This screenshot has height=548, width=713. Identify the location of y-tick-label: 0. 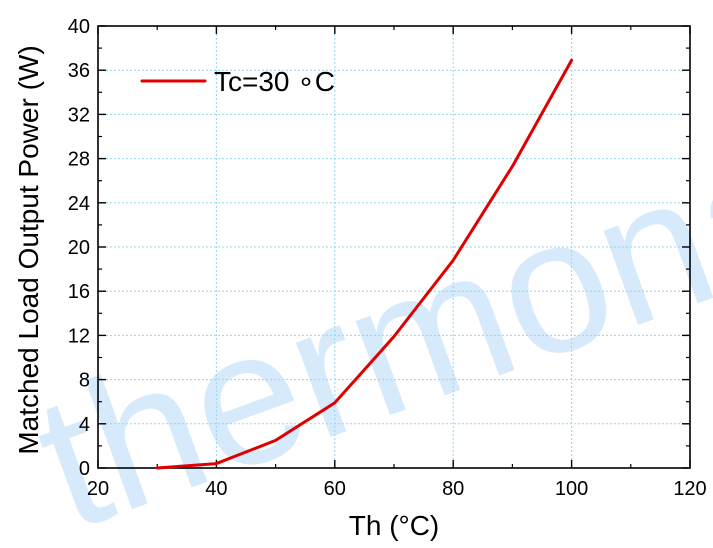
(84, 469).